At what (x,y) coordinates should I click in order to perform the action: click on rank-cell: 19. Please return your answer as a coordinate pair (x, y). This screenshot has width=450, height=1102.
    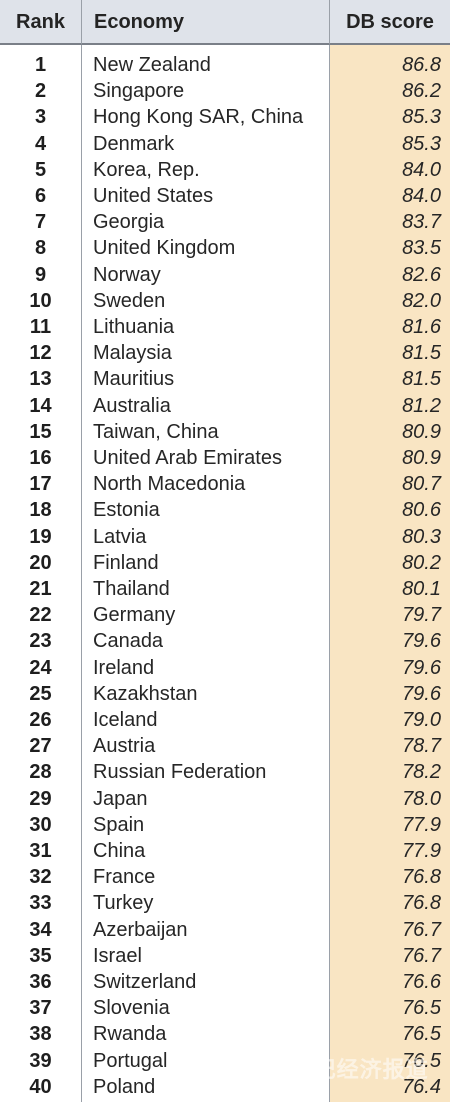
    Looking at the image, I should click on (40, 536).